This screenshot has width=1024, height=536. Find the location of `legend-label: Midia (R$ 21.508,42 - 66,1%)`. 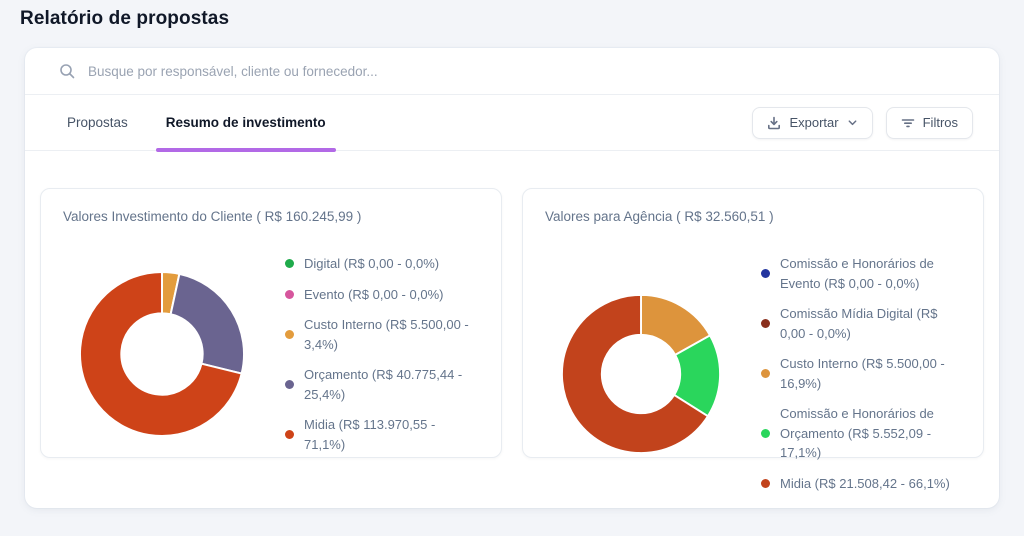

legend-label: Midia (R$ 21.508,42 - 66,1%) is located at coordinates (865, 483).